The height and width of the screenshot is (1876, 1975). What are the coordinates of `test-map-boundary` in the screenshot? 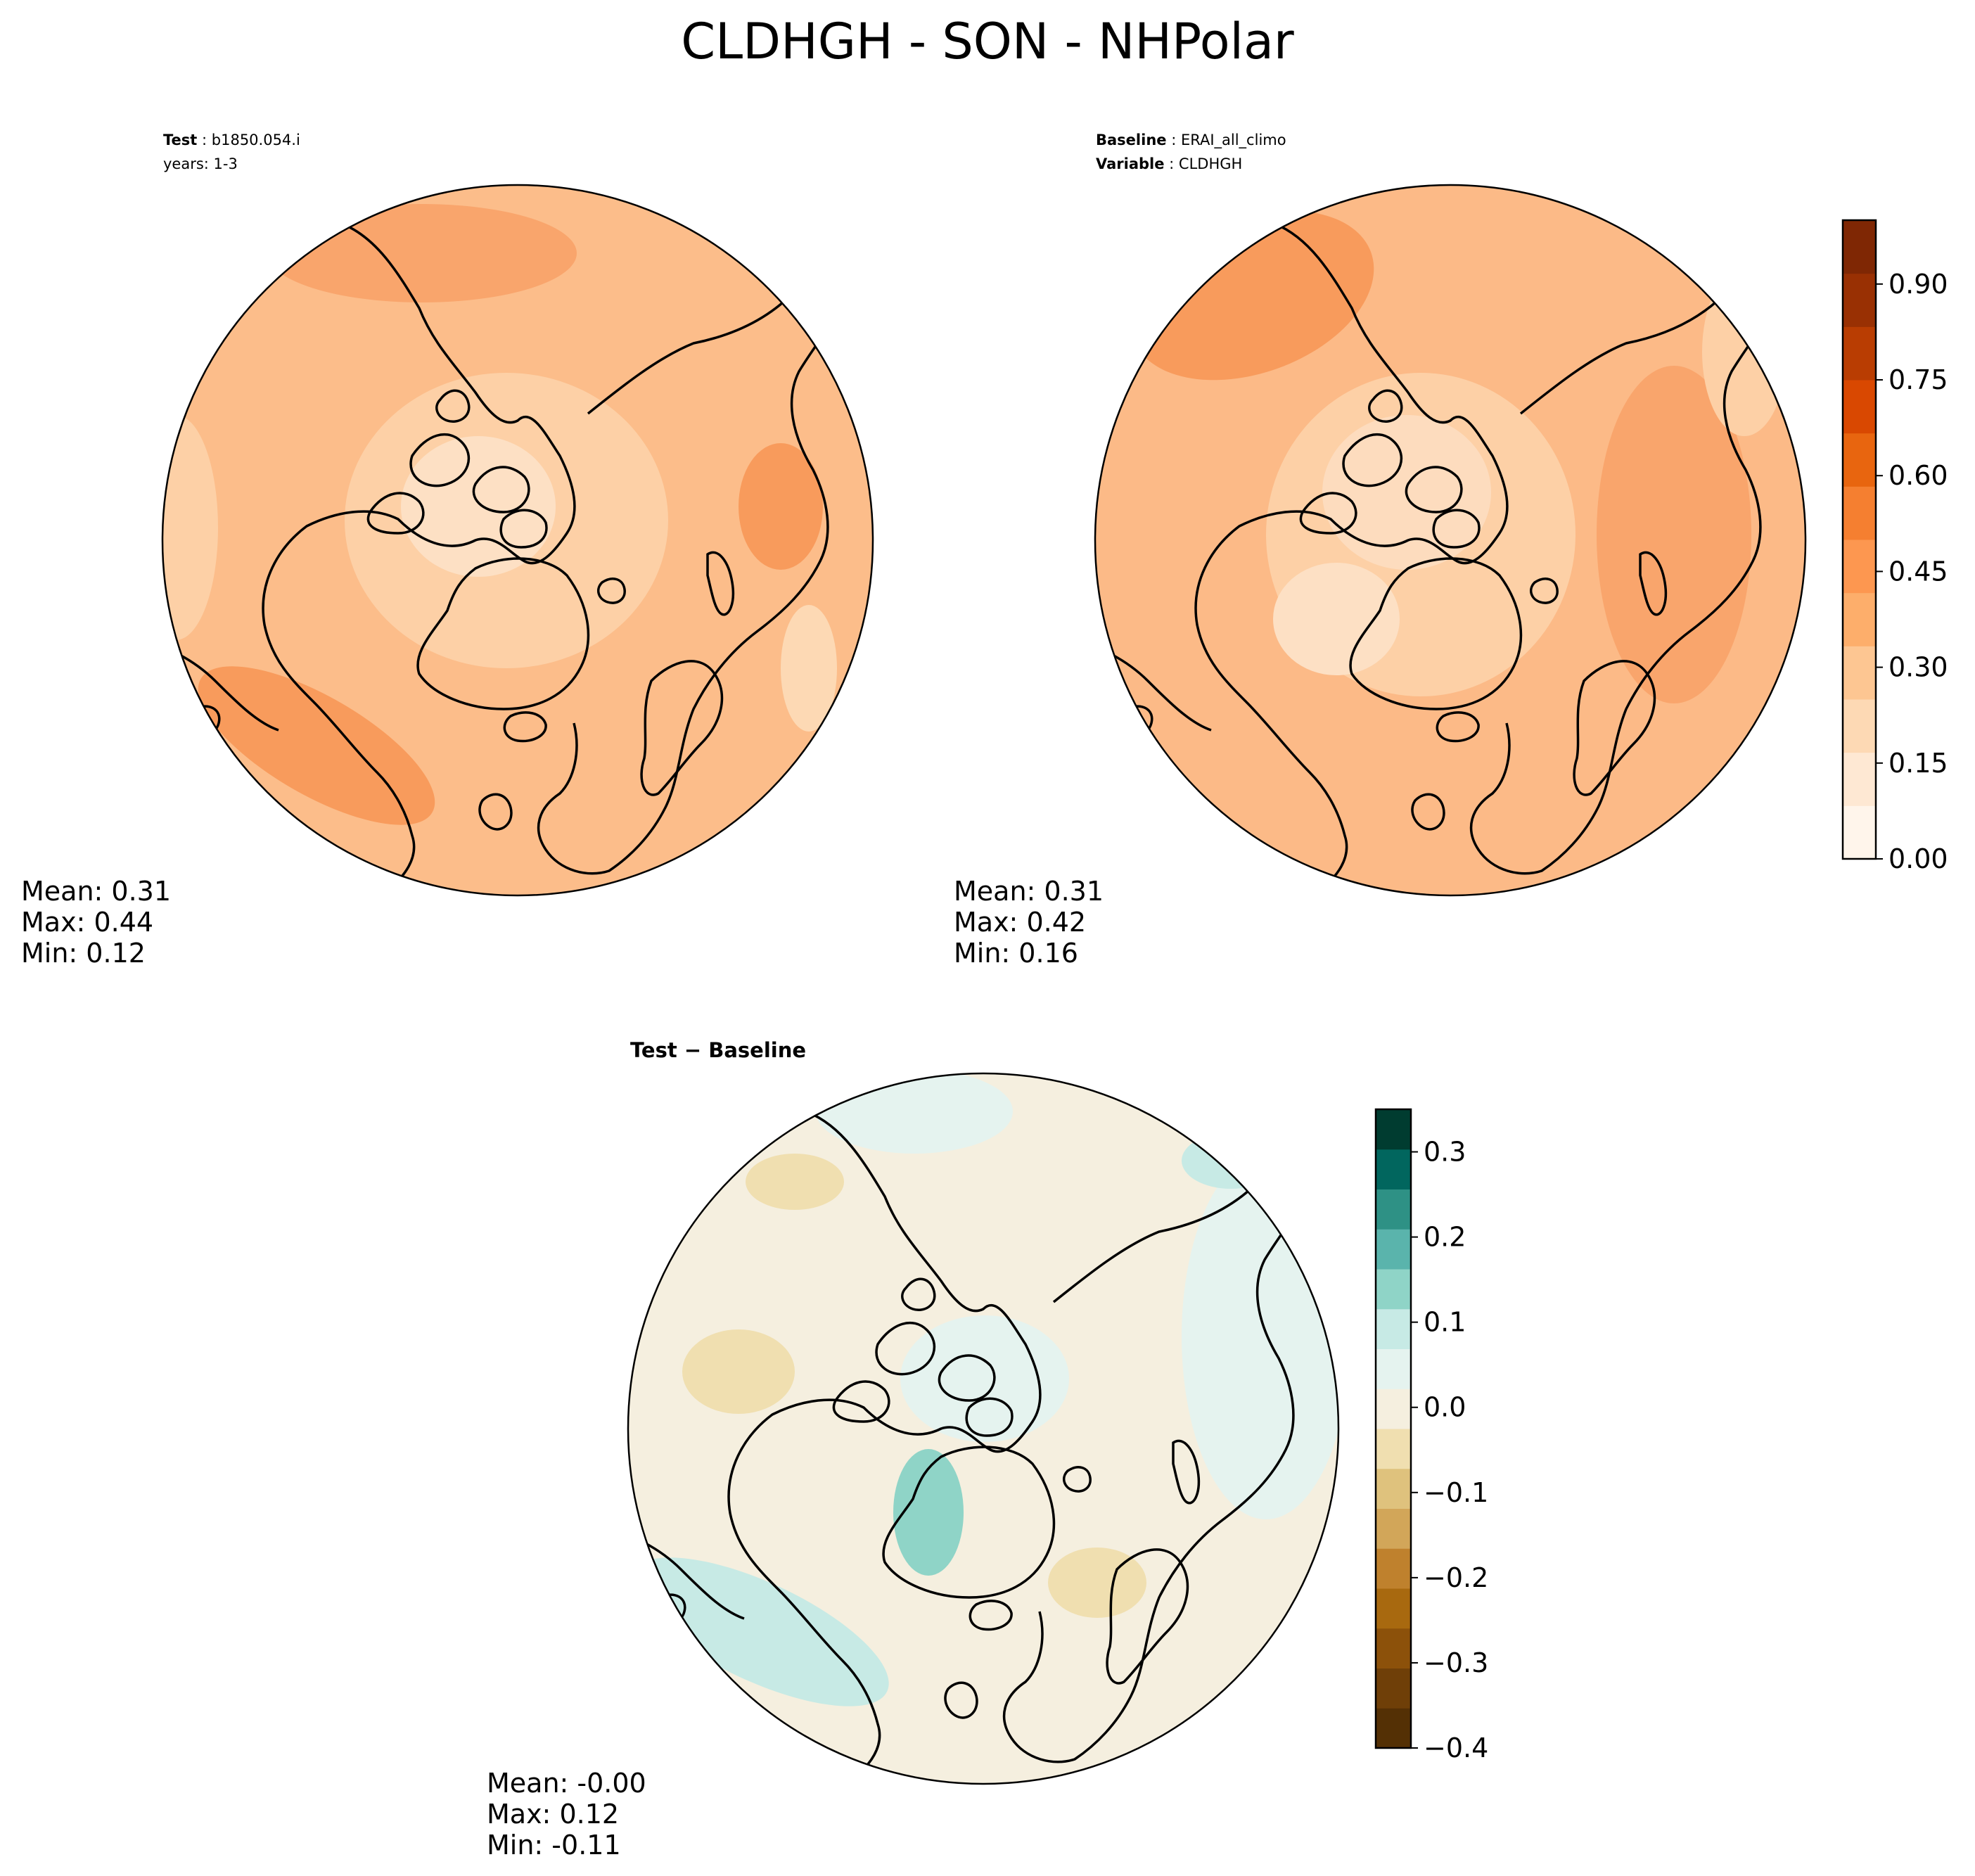 It's located at (517, 540).